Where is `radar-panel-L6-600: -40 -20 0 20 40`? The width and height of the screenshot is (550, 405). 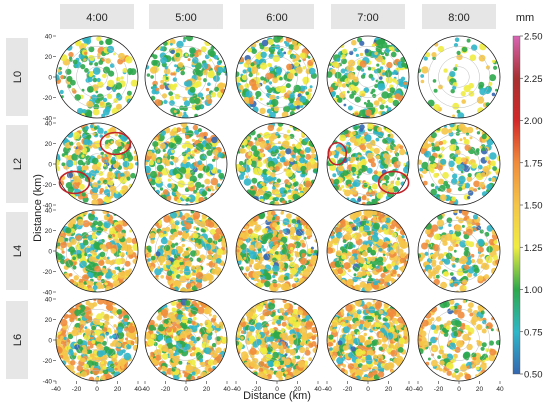
radar-panel-L6-600: -40 -20 0 20 40 is located at coordinates (276, 345).